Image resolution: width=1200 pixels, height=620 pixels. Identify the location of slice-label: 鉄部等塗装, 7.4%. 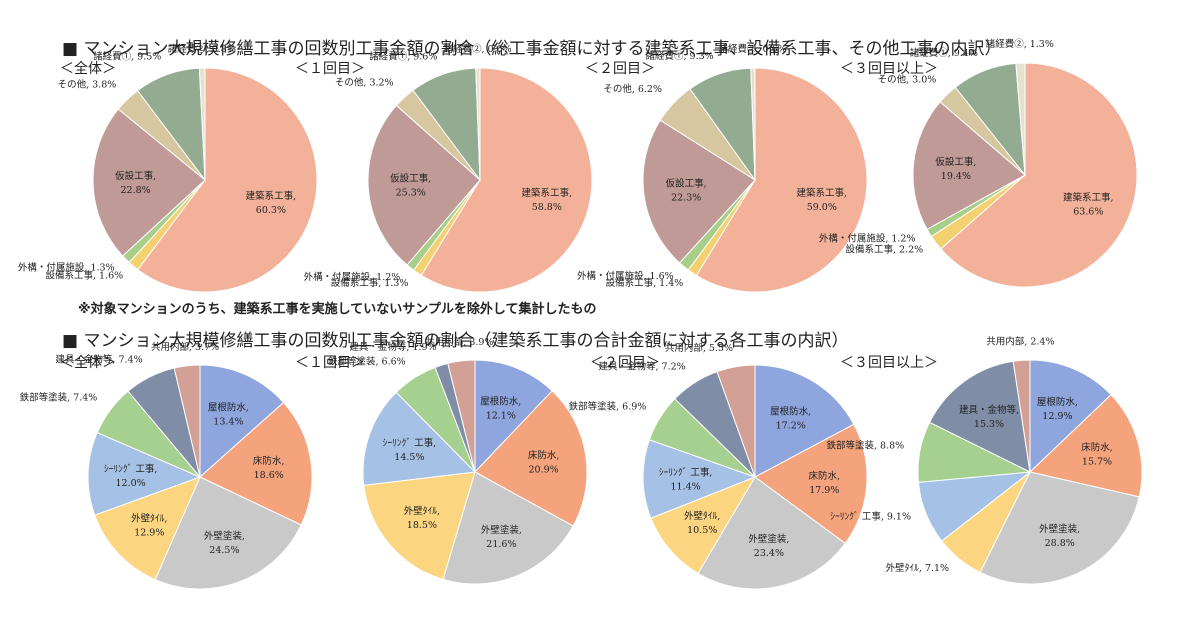
(59, 398).